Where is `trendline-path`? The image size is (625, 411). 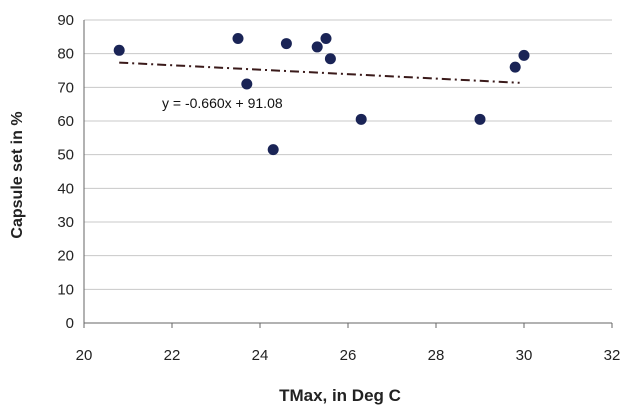 trendline-path is located at coordinates (319, 72).